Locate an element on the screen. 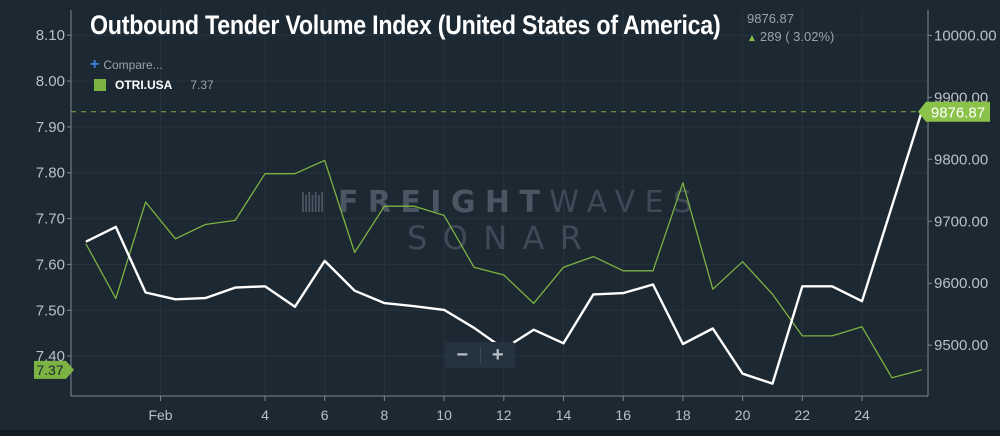  arrow-up-icon: ▲ is located at coordinates (752, 38).